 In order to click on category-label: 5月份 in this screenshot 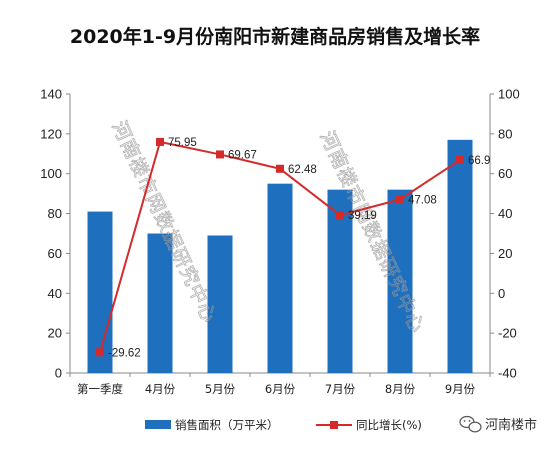, I will do `click(220, 389)`.